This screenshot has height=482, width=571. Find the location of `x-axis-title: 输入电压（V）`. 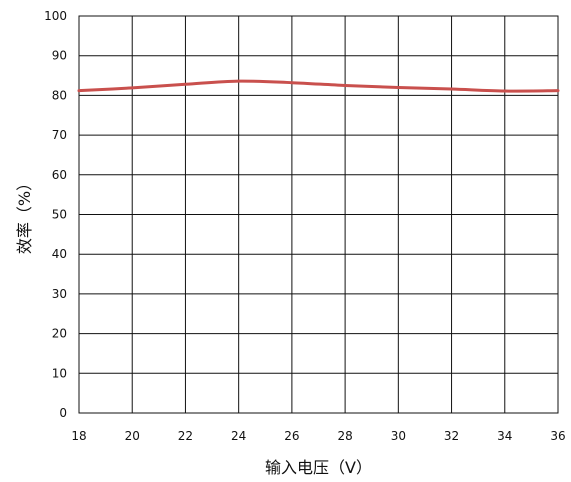

x-axis-title: 输入电压（V） is located at coordinates (318, 467).